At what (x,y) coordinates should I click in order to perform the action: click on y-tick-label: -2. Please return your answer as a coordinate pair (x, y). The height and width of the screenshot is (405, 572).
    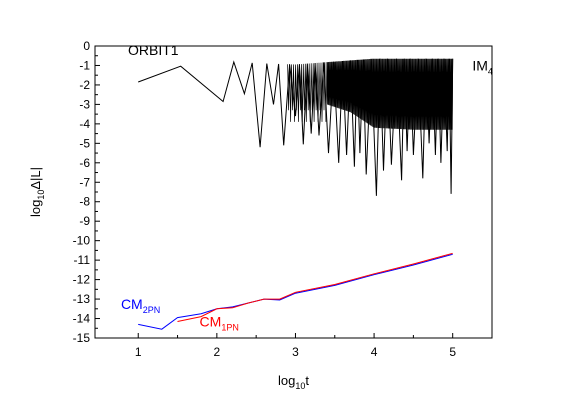
    Looking at the image, I should click on (84, 85).